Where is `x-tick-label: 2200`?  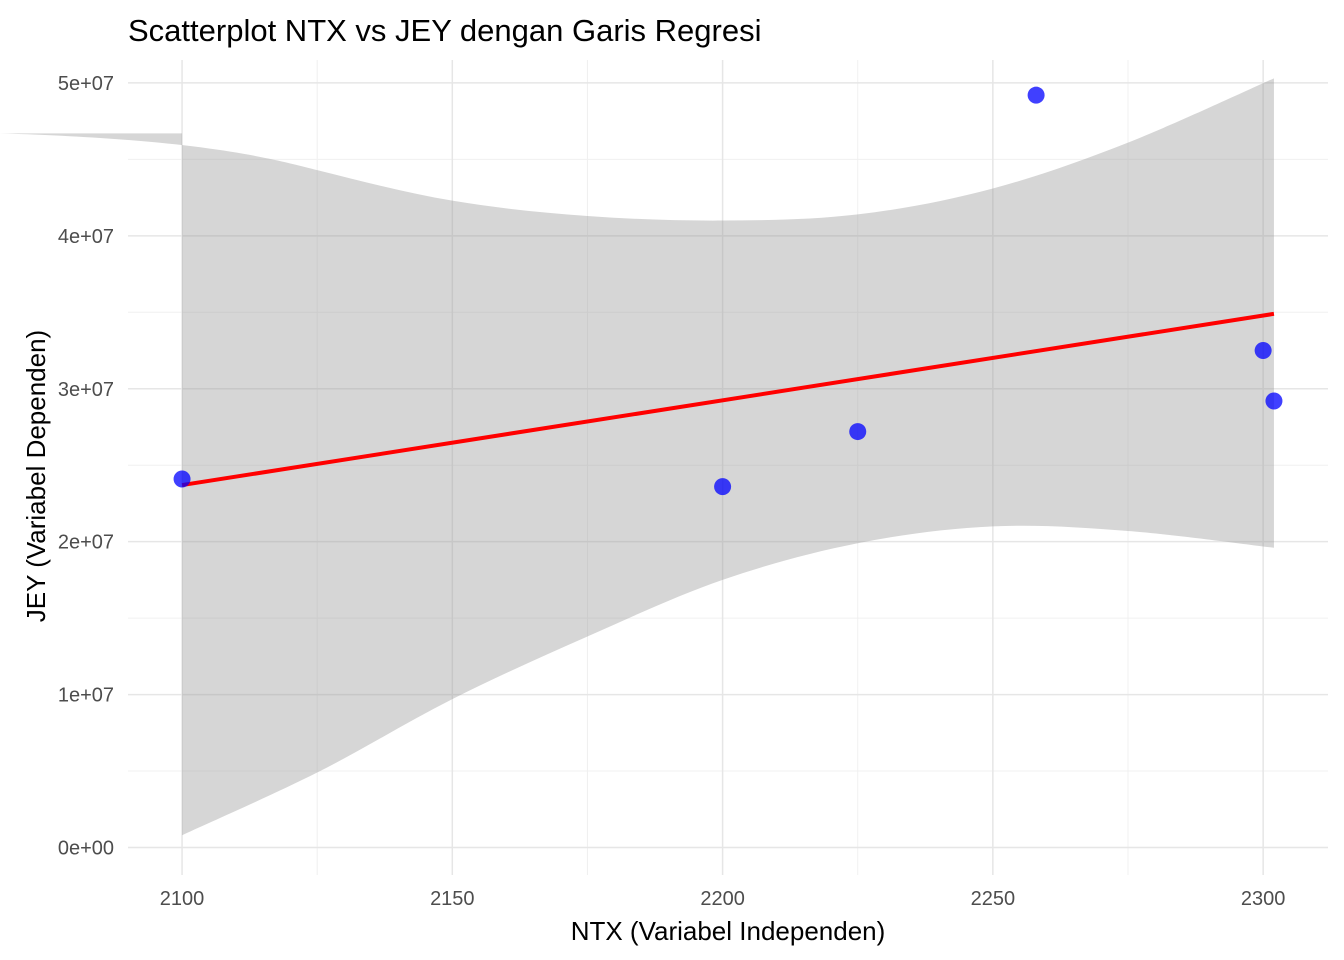
x-tick-label: 2200 is located at coordinates (722, 899).